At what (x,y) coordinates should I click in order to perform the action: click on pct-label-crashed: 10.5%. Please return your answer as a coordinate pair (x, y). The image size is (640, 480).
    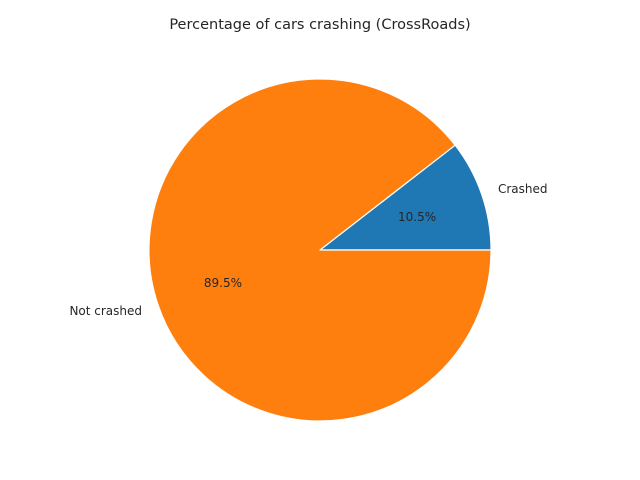
    Looking at the image, I should click on (417, 217).